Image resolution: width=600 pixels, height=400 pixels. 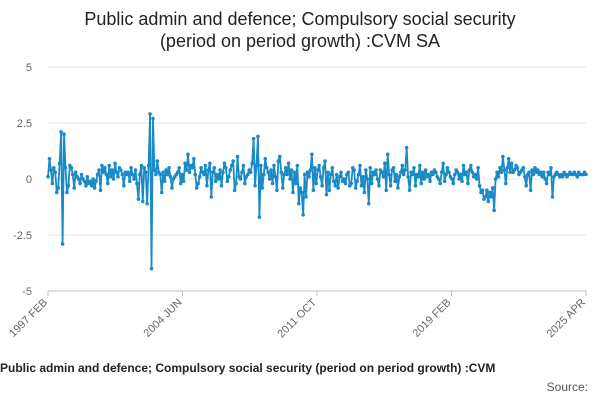 I want to click on x-tick-label: 2025 APR, so click(x=567, y=319).